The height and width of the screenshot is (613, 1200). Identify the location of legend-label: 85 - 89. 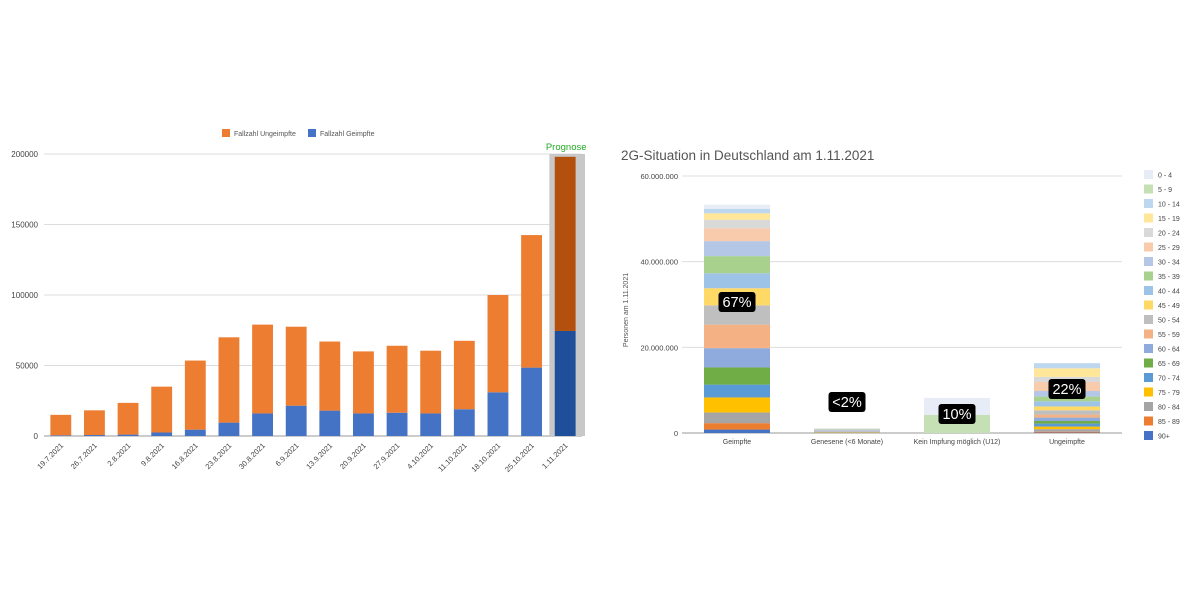
(1169, 422).